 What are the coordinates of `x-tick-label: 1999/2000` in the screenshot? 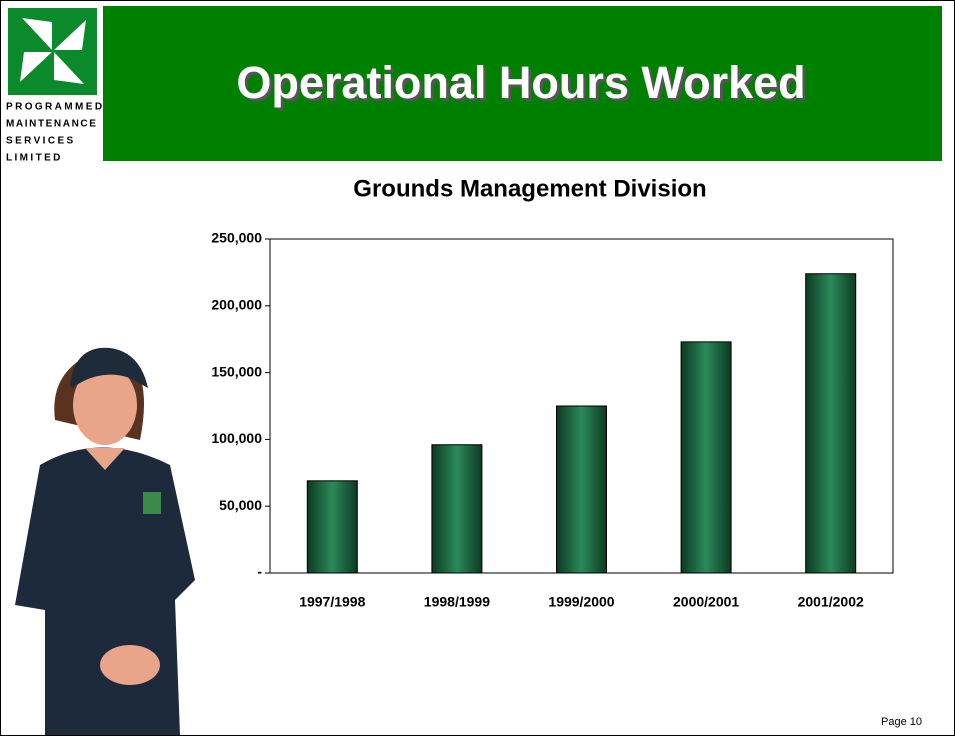 It's located at (581, 602).